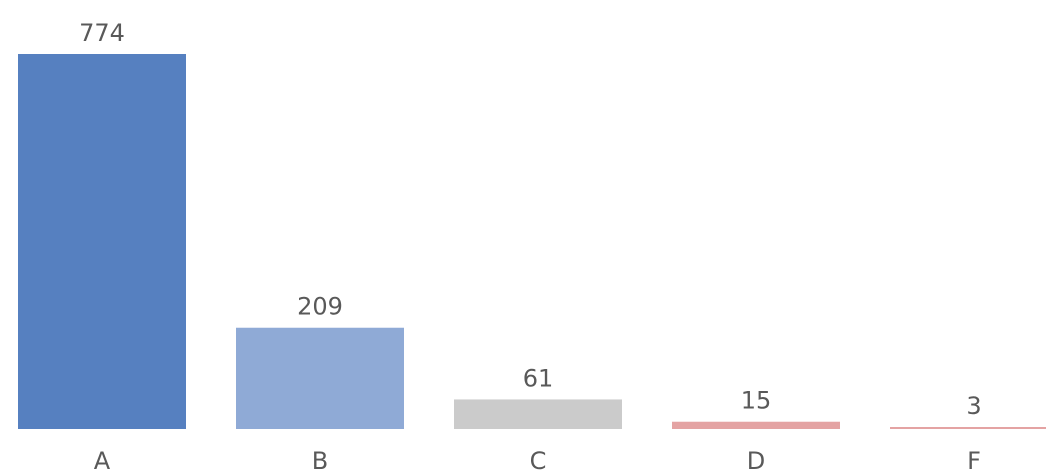 This screenshot has width=1046, height=475. What do you see at coordinates (102, 241) in the screenshot?
I see `bar-a` at bounding box center [102, 241].